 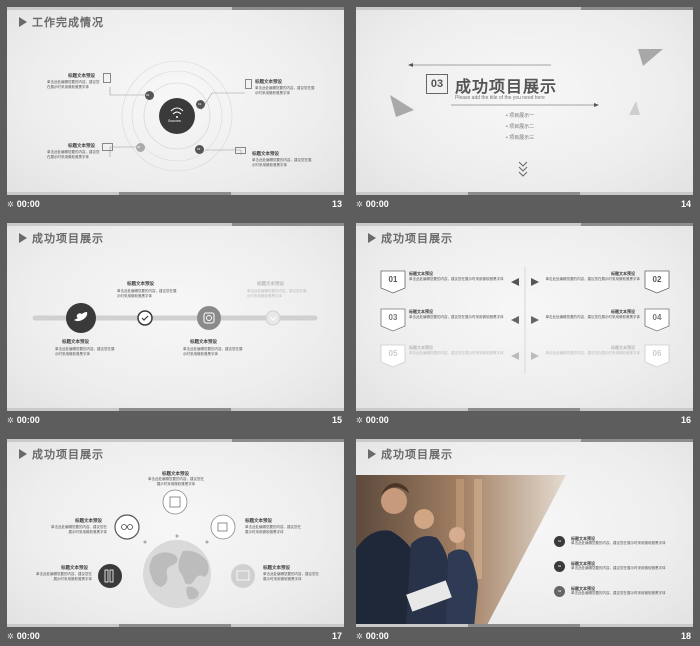 What do you see at coordinates (685, 420) in the screenshot?
I see `slide-number: 16` at bounding box center [685, 420].